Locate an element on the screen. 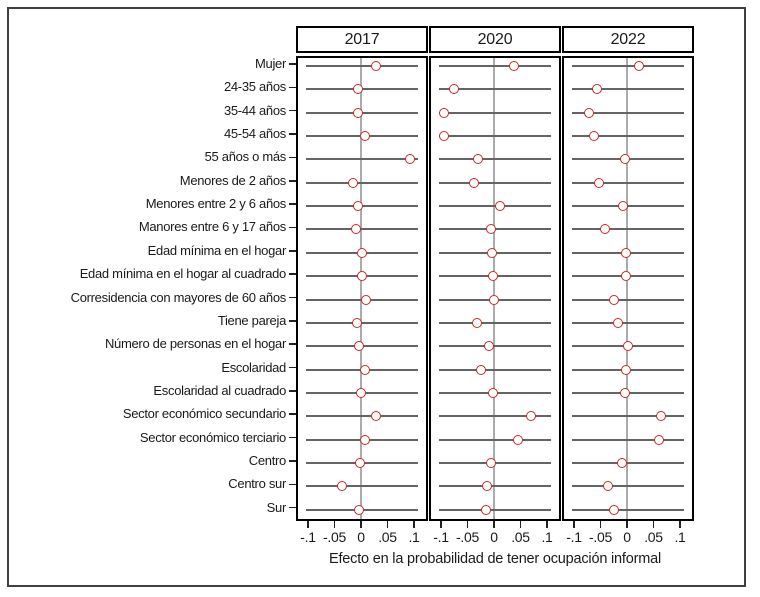 The image size is (760, 597). category-label: 45-54 años is located at coordinates (254, 134).